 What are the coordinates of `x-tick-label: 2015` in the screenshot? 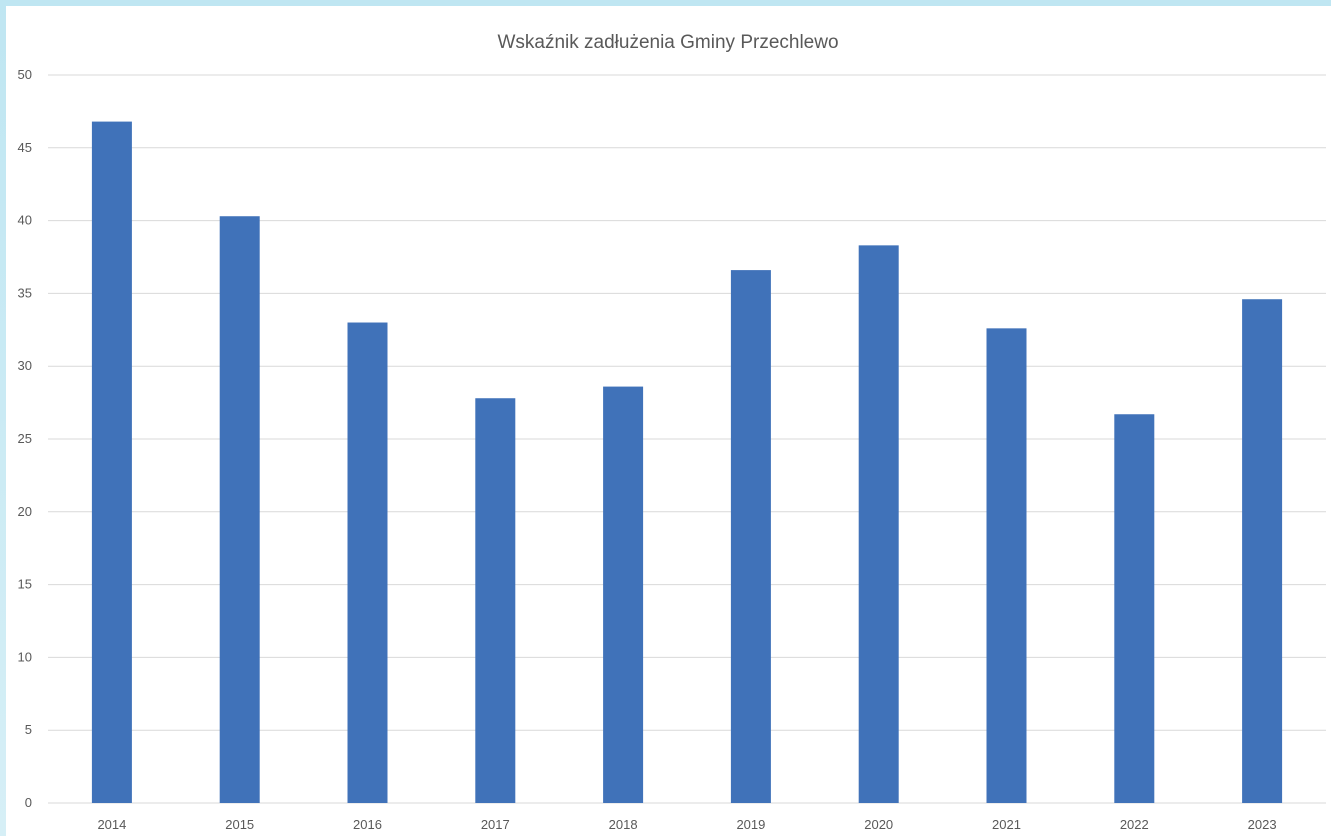 It's located at (239, 824).